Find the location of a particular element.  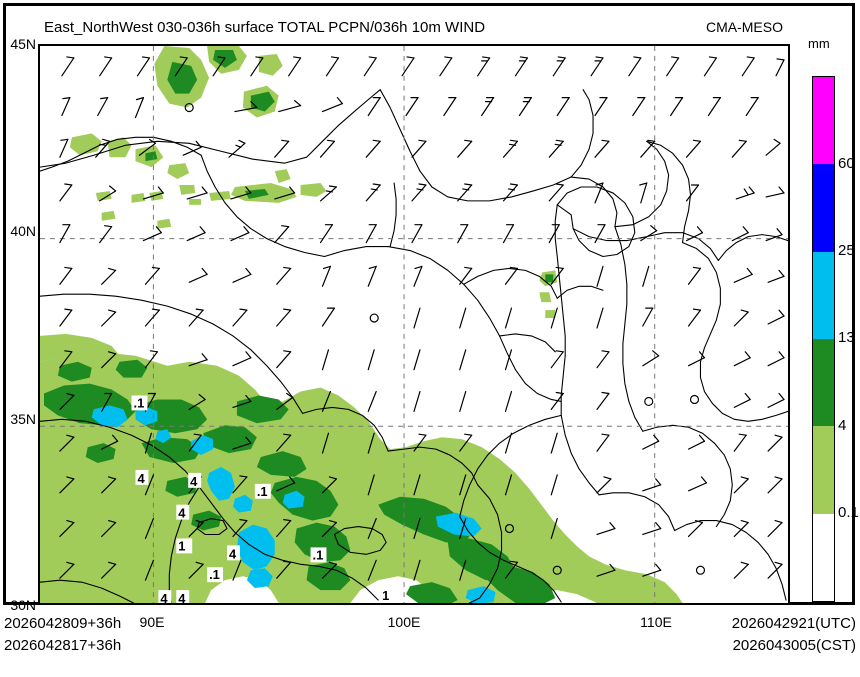

colorbar-tick-01: 0.1 is located at coordinates (848, 512).